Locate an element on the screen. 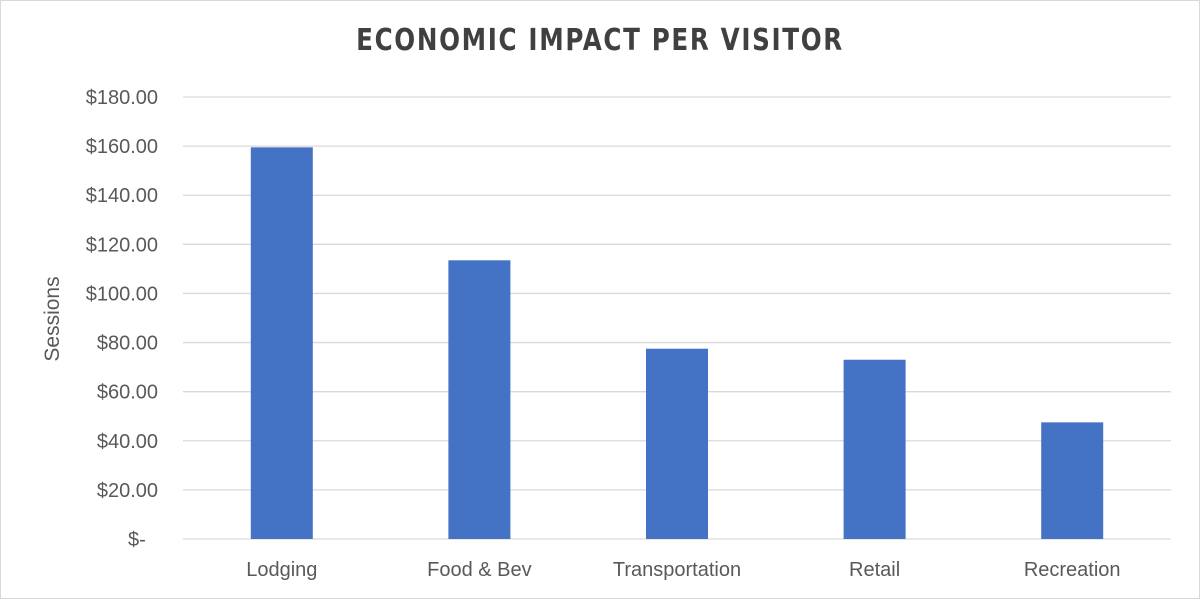  y-tick-label: $160.00 is located at coordinates (122, 147).